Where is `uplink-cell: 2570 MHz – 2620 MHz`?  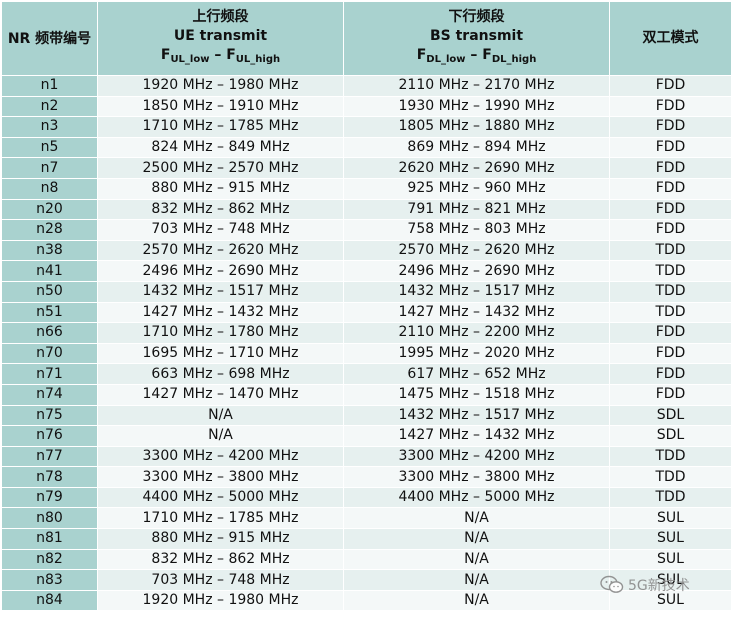
uplink-cell: 2570 MHz – 2620 MHz is located at coordinates (220, 250).